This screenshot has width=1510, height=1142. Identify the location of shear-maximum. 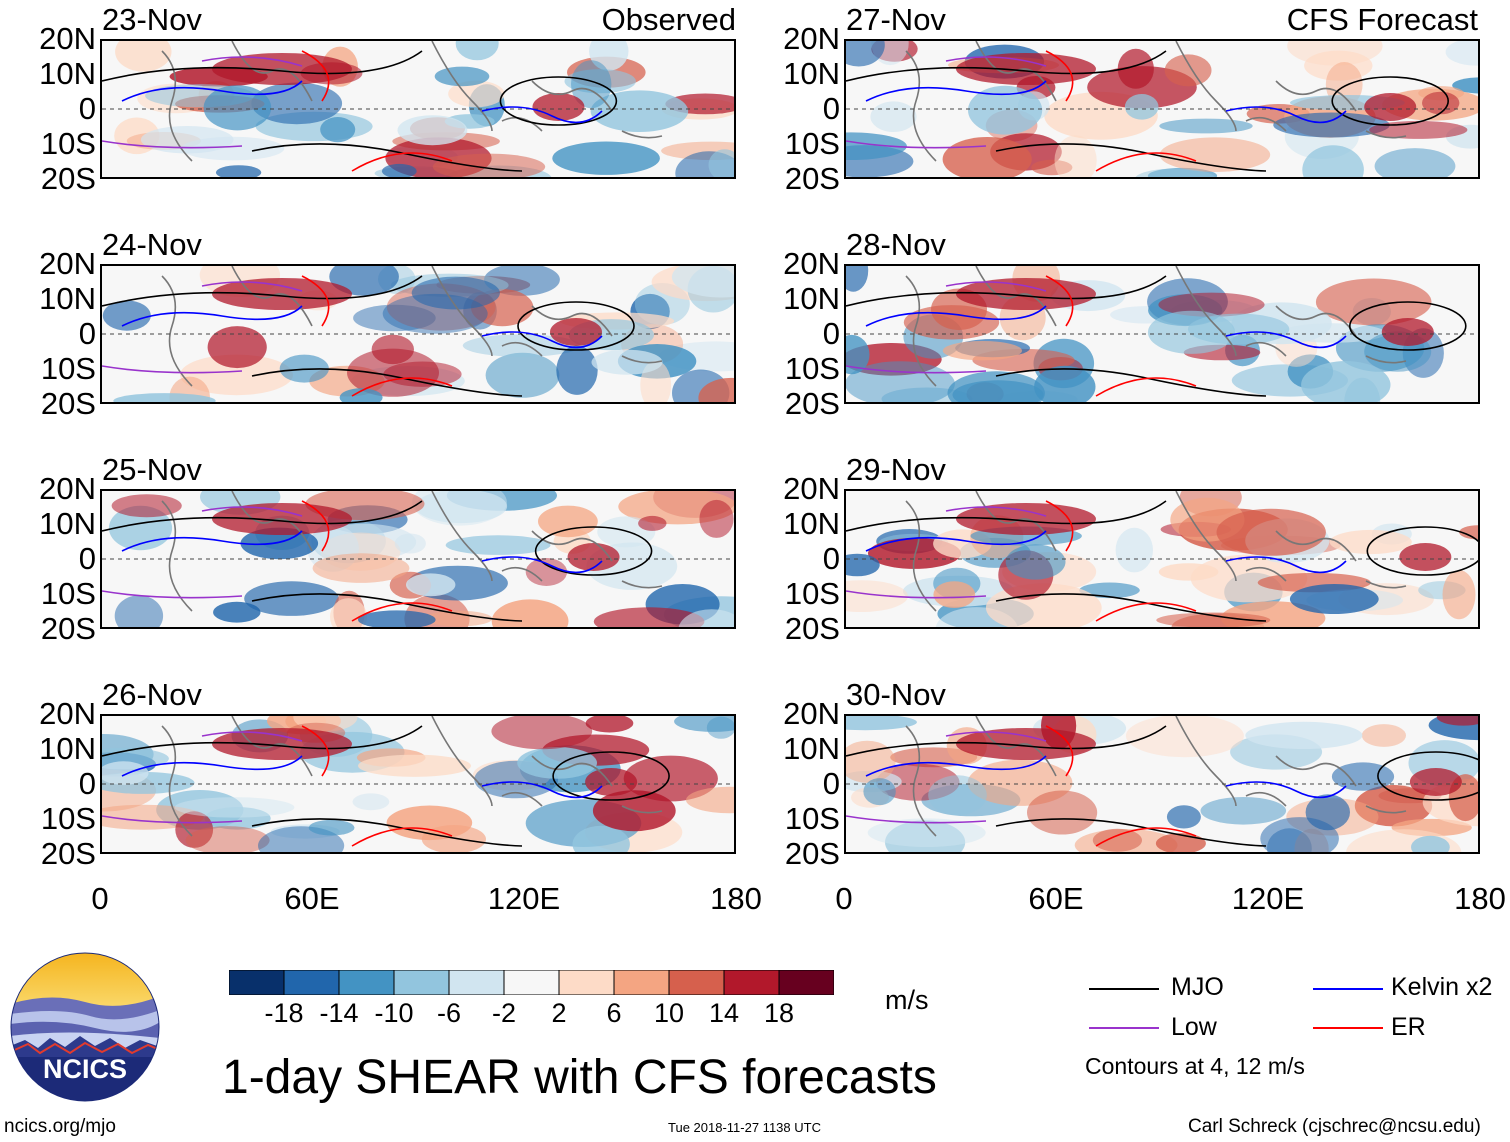
(558, 107).